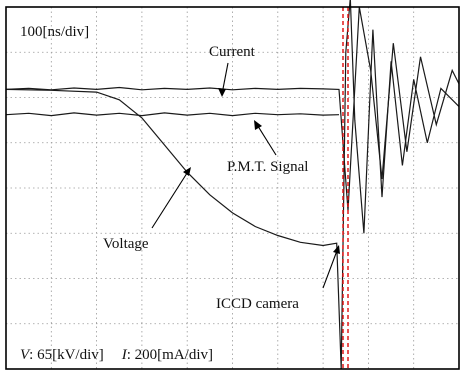 Image resolution: width=465 pixels, height=375 pixels. Describe the element at coordinates (54, 32) in the screenshot. I see `timebase-label: 100[ns/div]` at that location.